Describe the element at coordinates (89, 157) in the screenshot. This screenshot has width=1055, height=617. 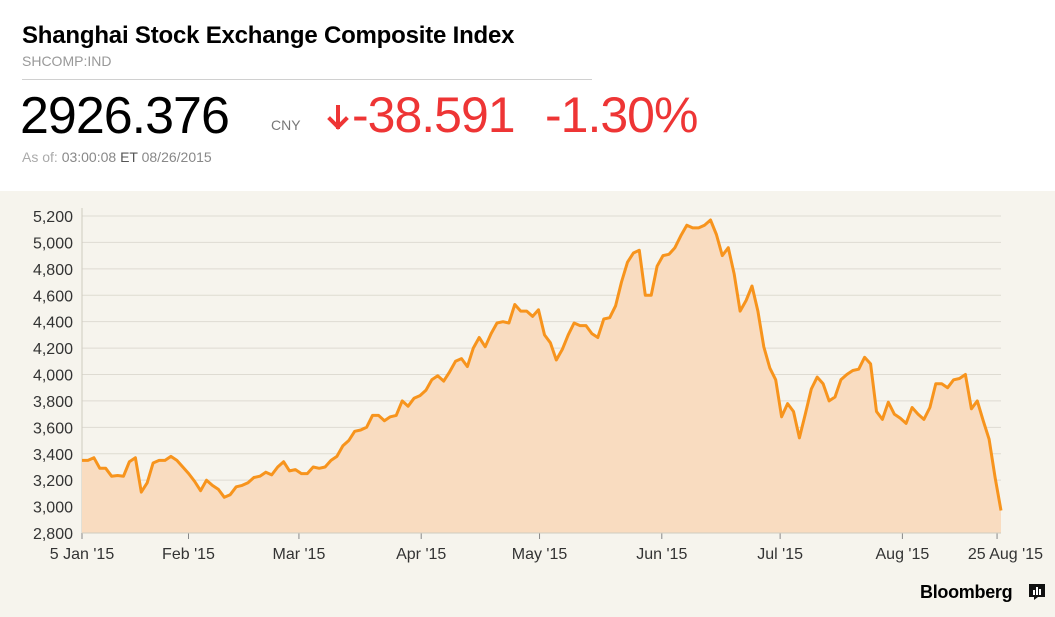
I see `as-of-time: 03:00:08` at that location.